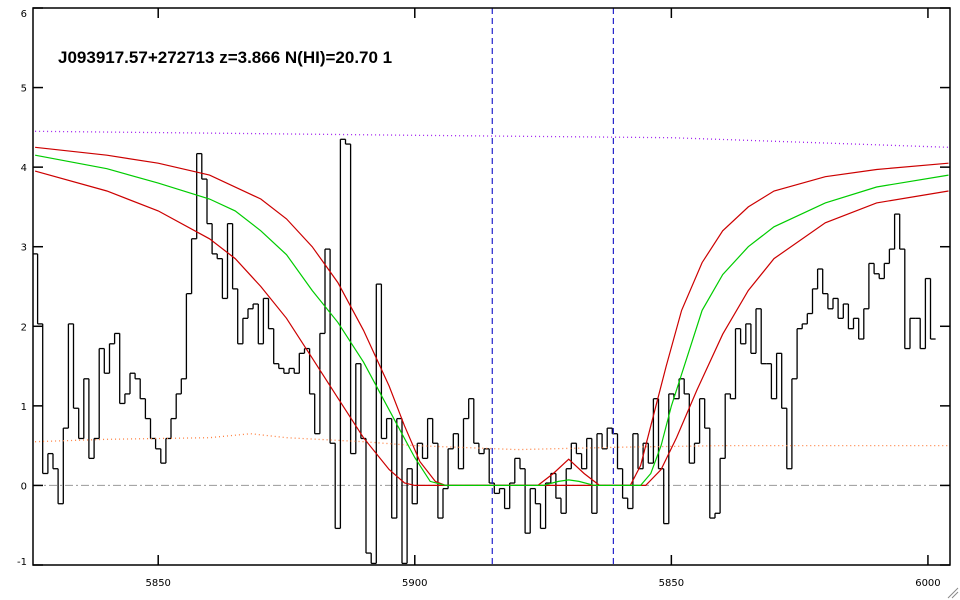 This screenshot has height=600, width=960. What do you see at coordinates (225, 57) in the screenshot?
I see `chart-title: J093917.57+272713 z=3.866 N(HI)=20.70 1` at bounding box center [225, 57].